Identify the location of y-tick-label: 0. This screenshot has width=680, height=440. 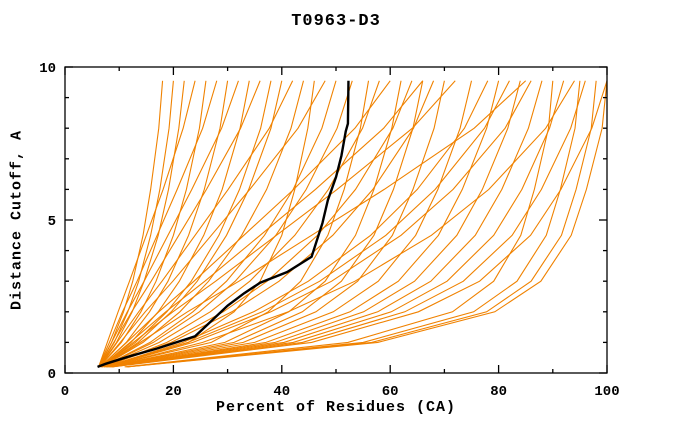
(52, 375).